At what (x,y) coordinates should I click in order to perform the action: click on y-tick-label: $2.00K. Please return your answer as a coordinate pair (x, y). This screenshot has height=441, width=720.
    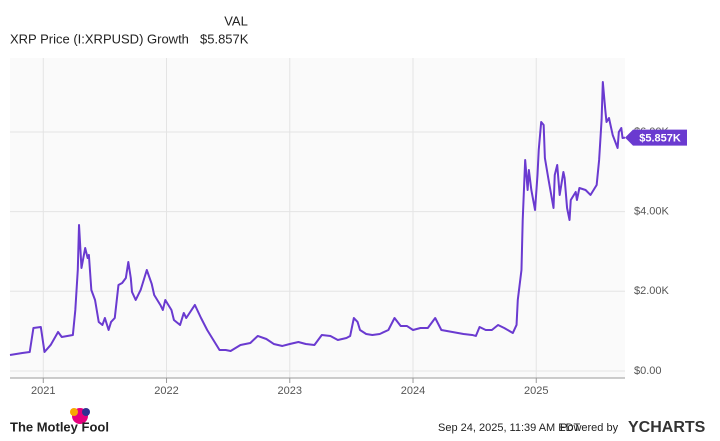
    Looking at the image, I should click on (652, 291).